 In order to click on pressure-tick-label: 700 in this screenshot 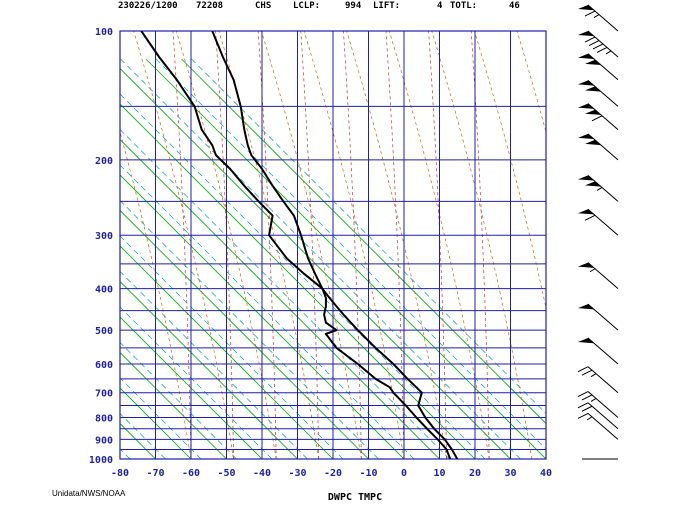, I will do `click(104, 394)`.